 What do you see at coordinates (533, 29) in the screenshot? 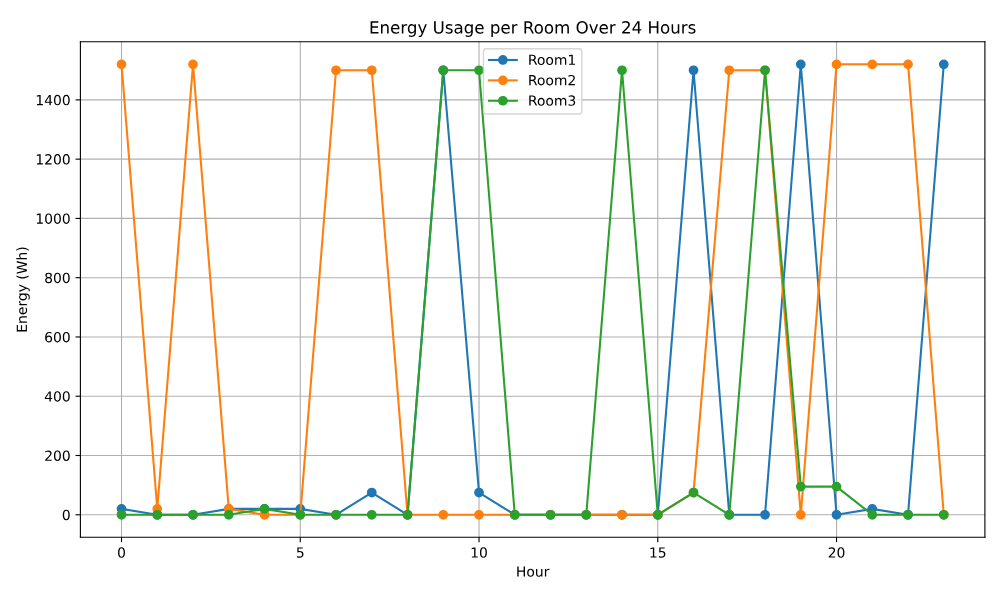
I see `chart-title: Energy Usage per Room Over 24 Hours` at bounding box center [533, 29].